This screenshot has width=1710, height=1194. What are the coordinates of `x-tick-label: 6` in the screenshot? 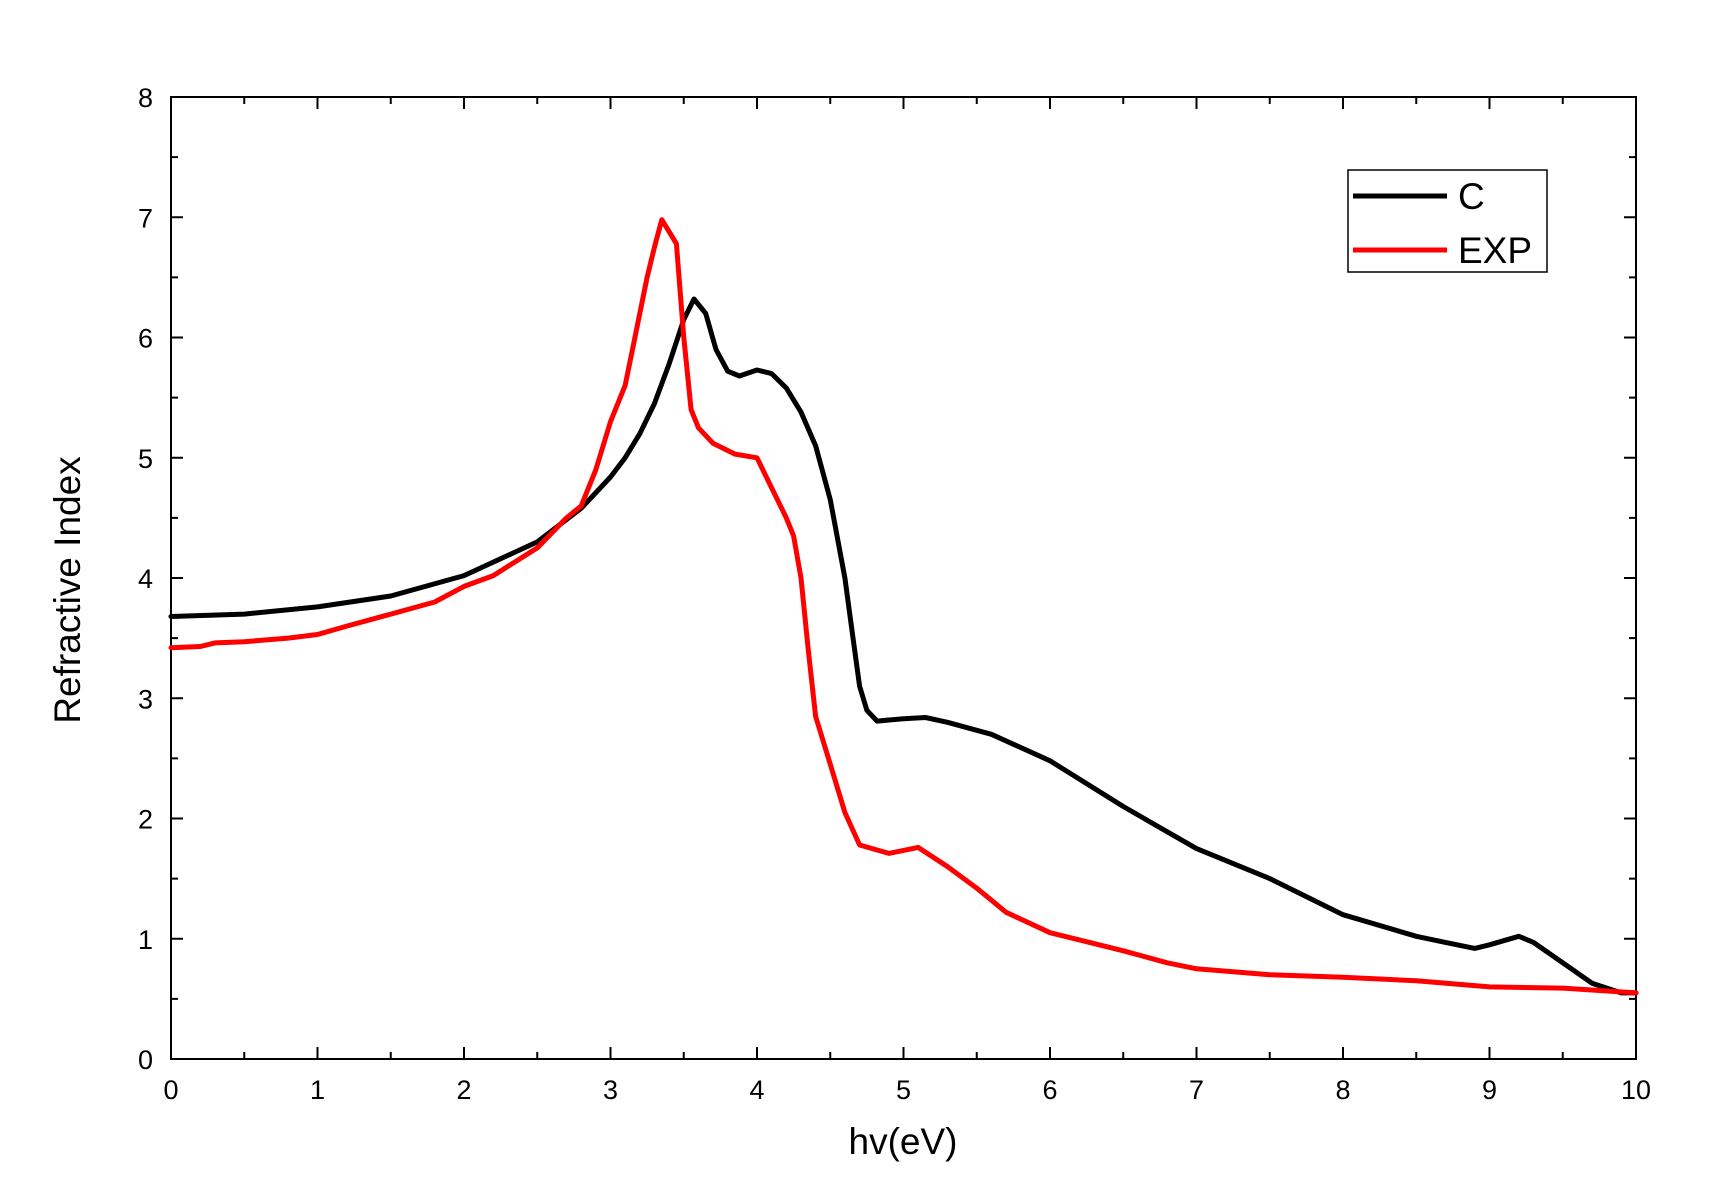 It's located at (1049, 1090).